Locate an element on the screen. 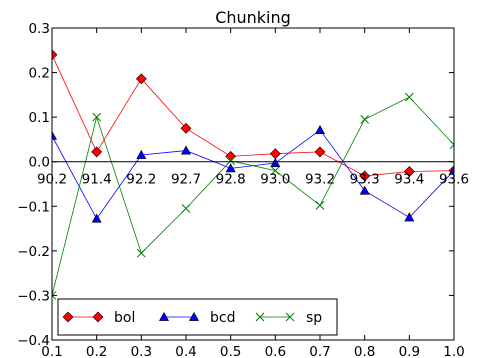  zero-line-label: 92.7 is located at coordinates (186, 180).